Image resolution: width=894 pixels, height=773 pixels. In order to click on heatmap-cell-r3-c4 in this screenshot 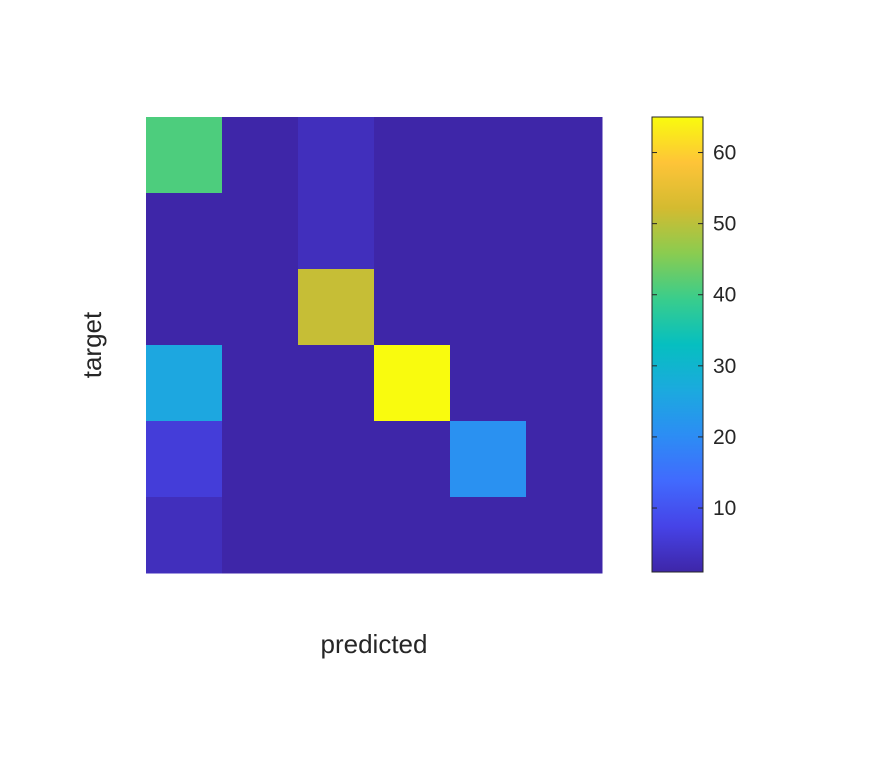, I will do `click(488, 383)`.